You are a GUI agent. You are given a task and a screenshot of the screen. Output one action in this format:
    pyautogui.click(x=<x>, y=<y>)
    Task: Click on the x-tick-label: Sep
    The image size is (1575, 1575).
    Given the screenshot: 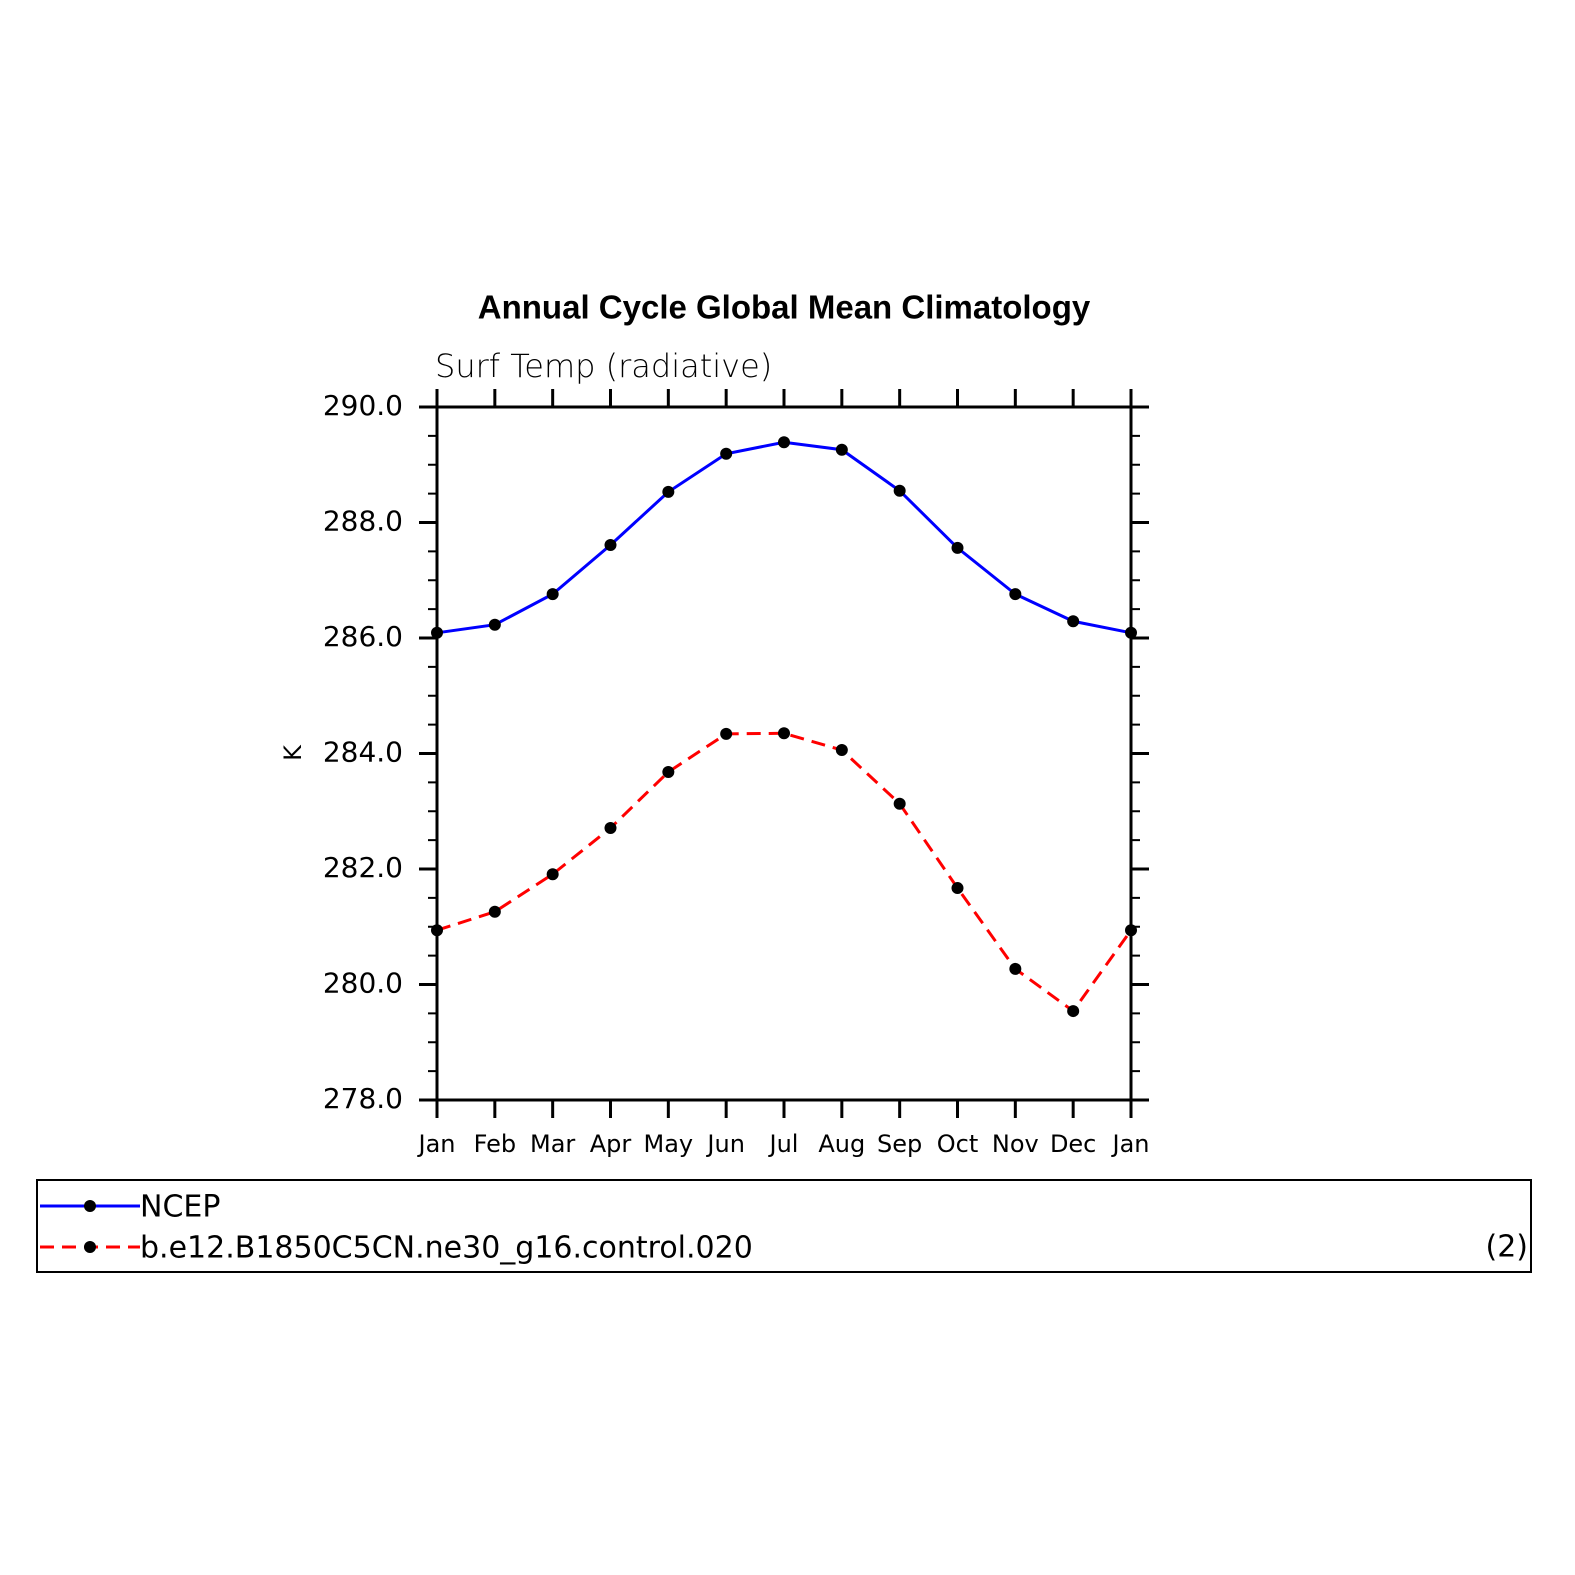 What is the action you would take?
    pyautogui.click(x=899, y=1144)
    